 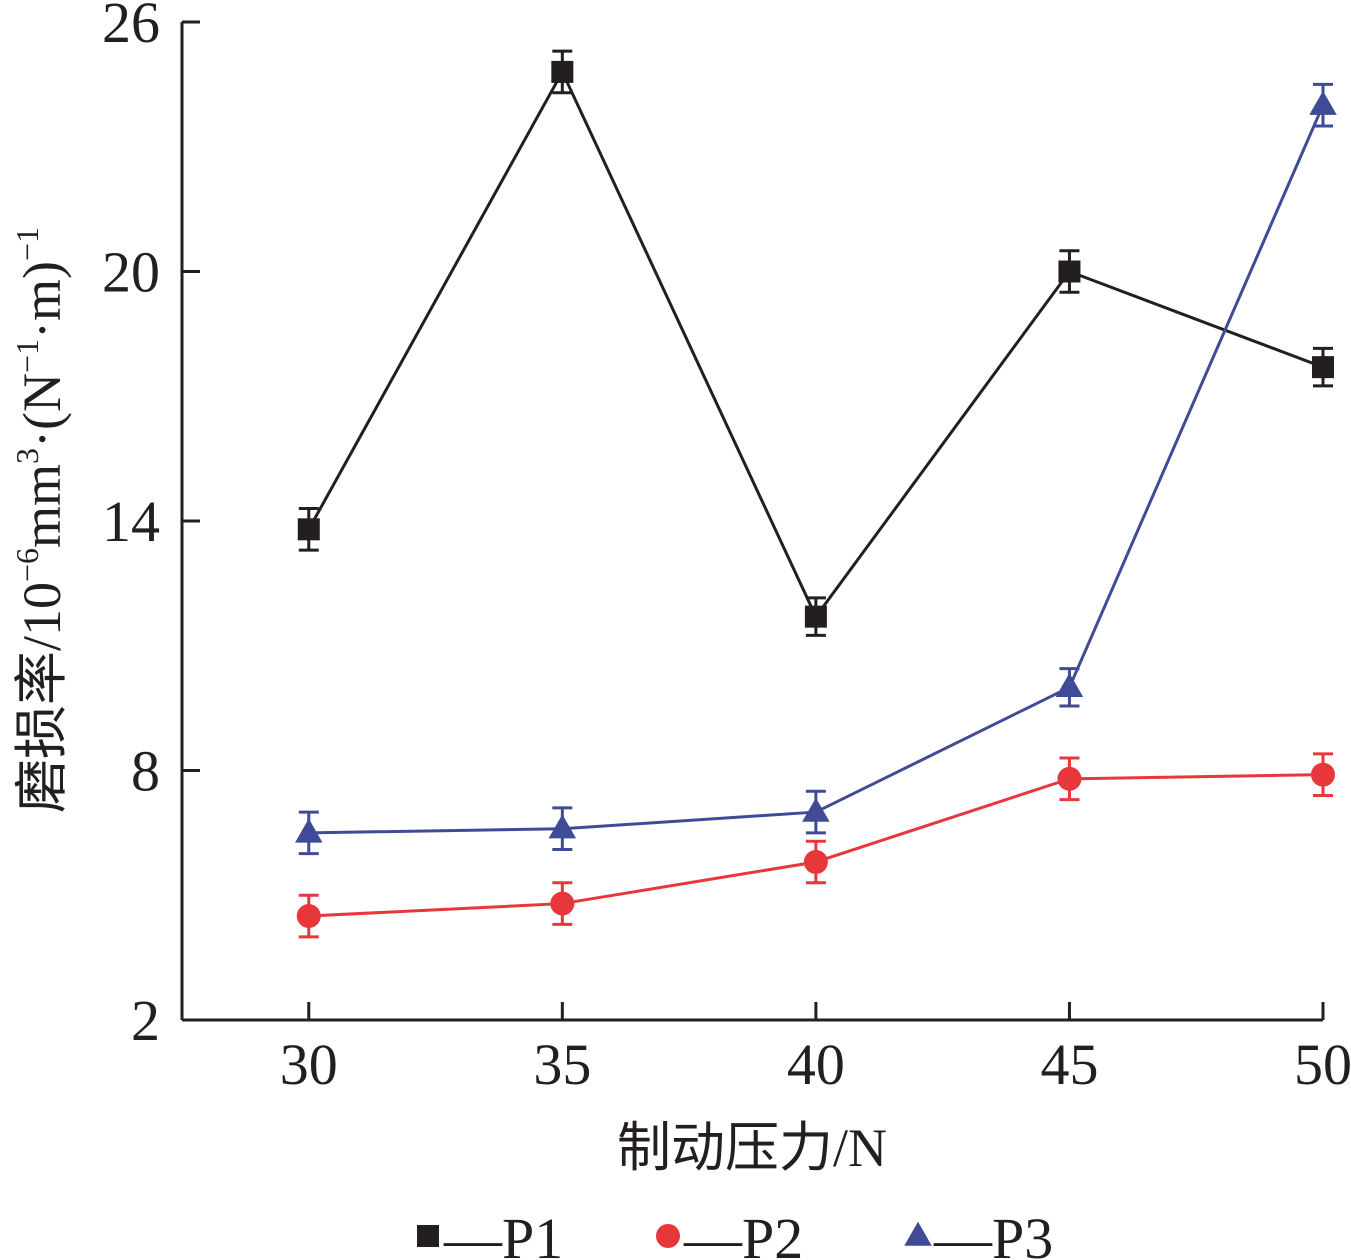 I want to click on y-tick-label: 8, so click(x=145, y=771).